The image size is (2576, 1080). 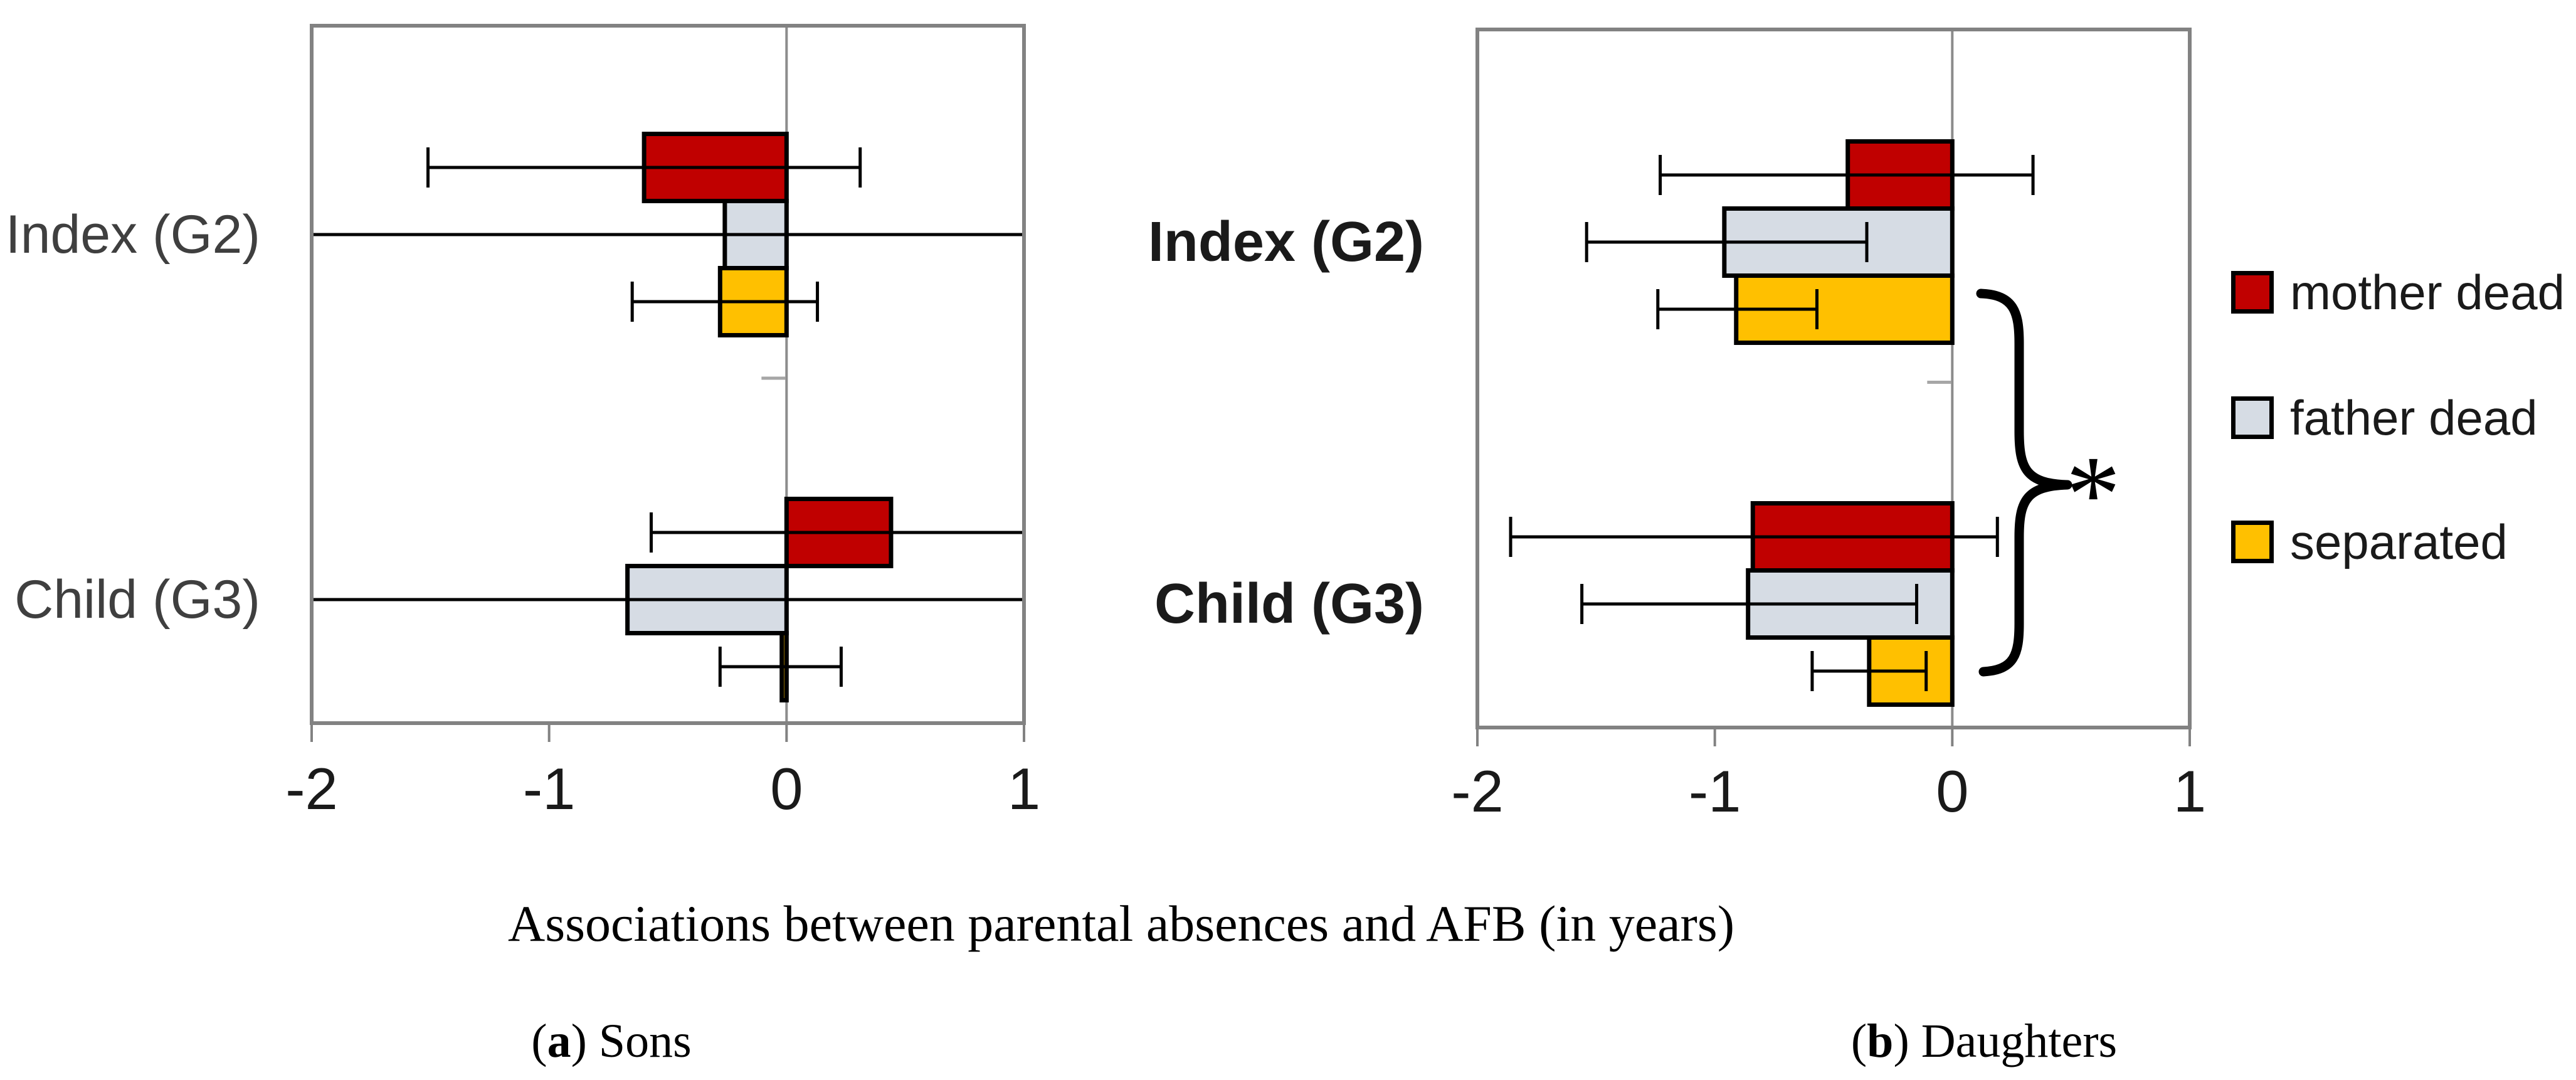 I want to click on daughters-category-label-index-g2: Index (G2), so click(x=1286, y=242).